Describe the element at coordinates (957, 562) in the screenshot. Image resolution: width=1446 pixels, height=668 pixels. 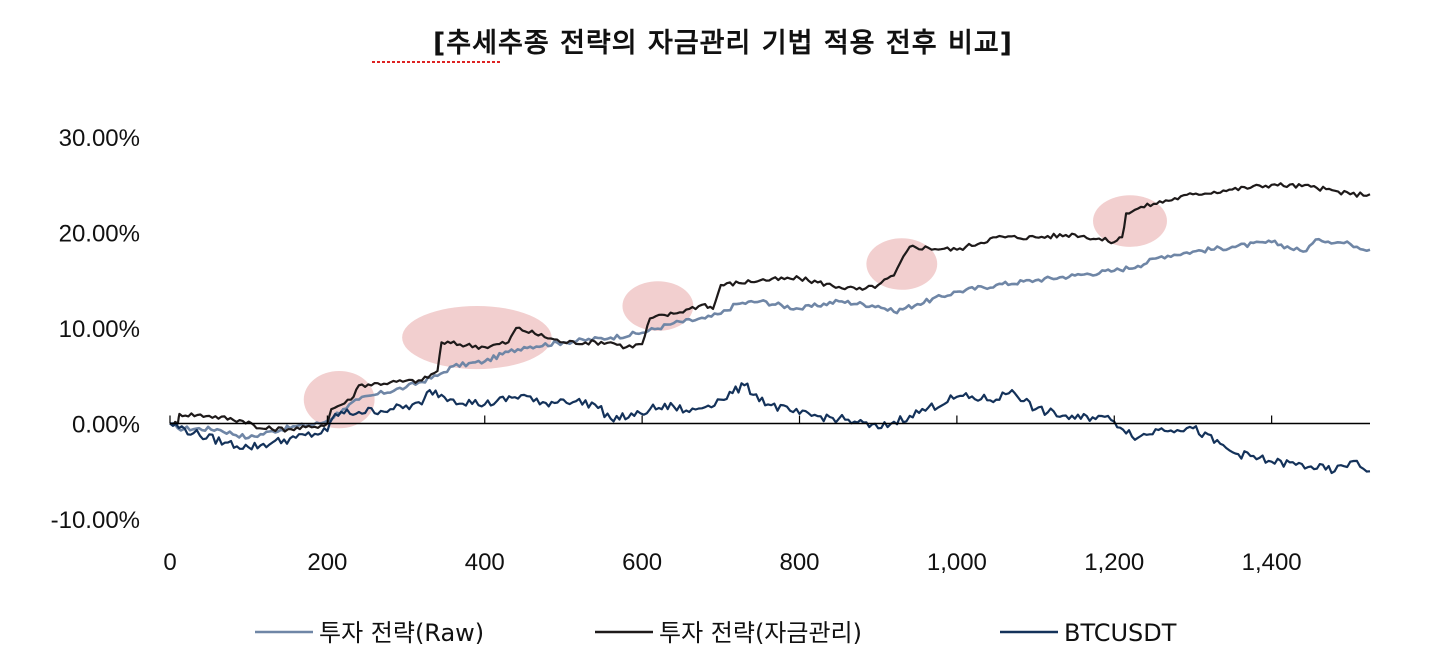
I see `x-tick-label-5: 1,000` at that location.